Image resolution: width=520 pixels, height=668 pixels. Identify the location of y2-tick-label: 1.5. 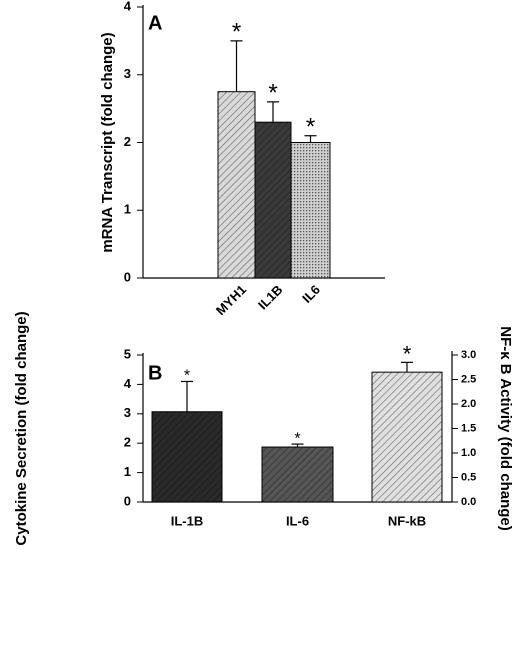
(468, 428).